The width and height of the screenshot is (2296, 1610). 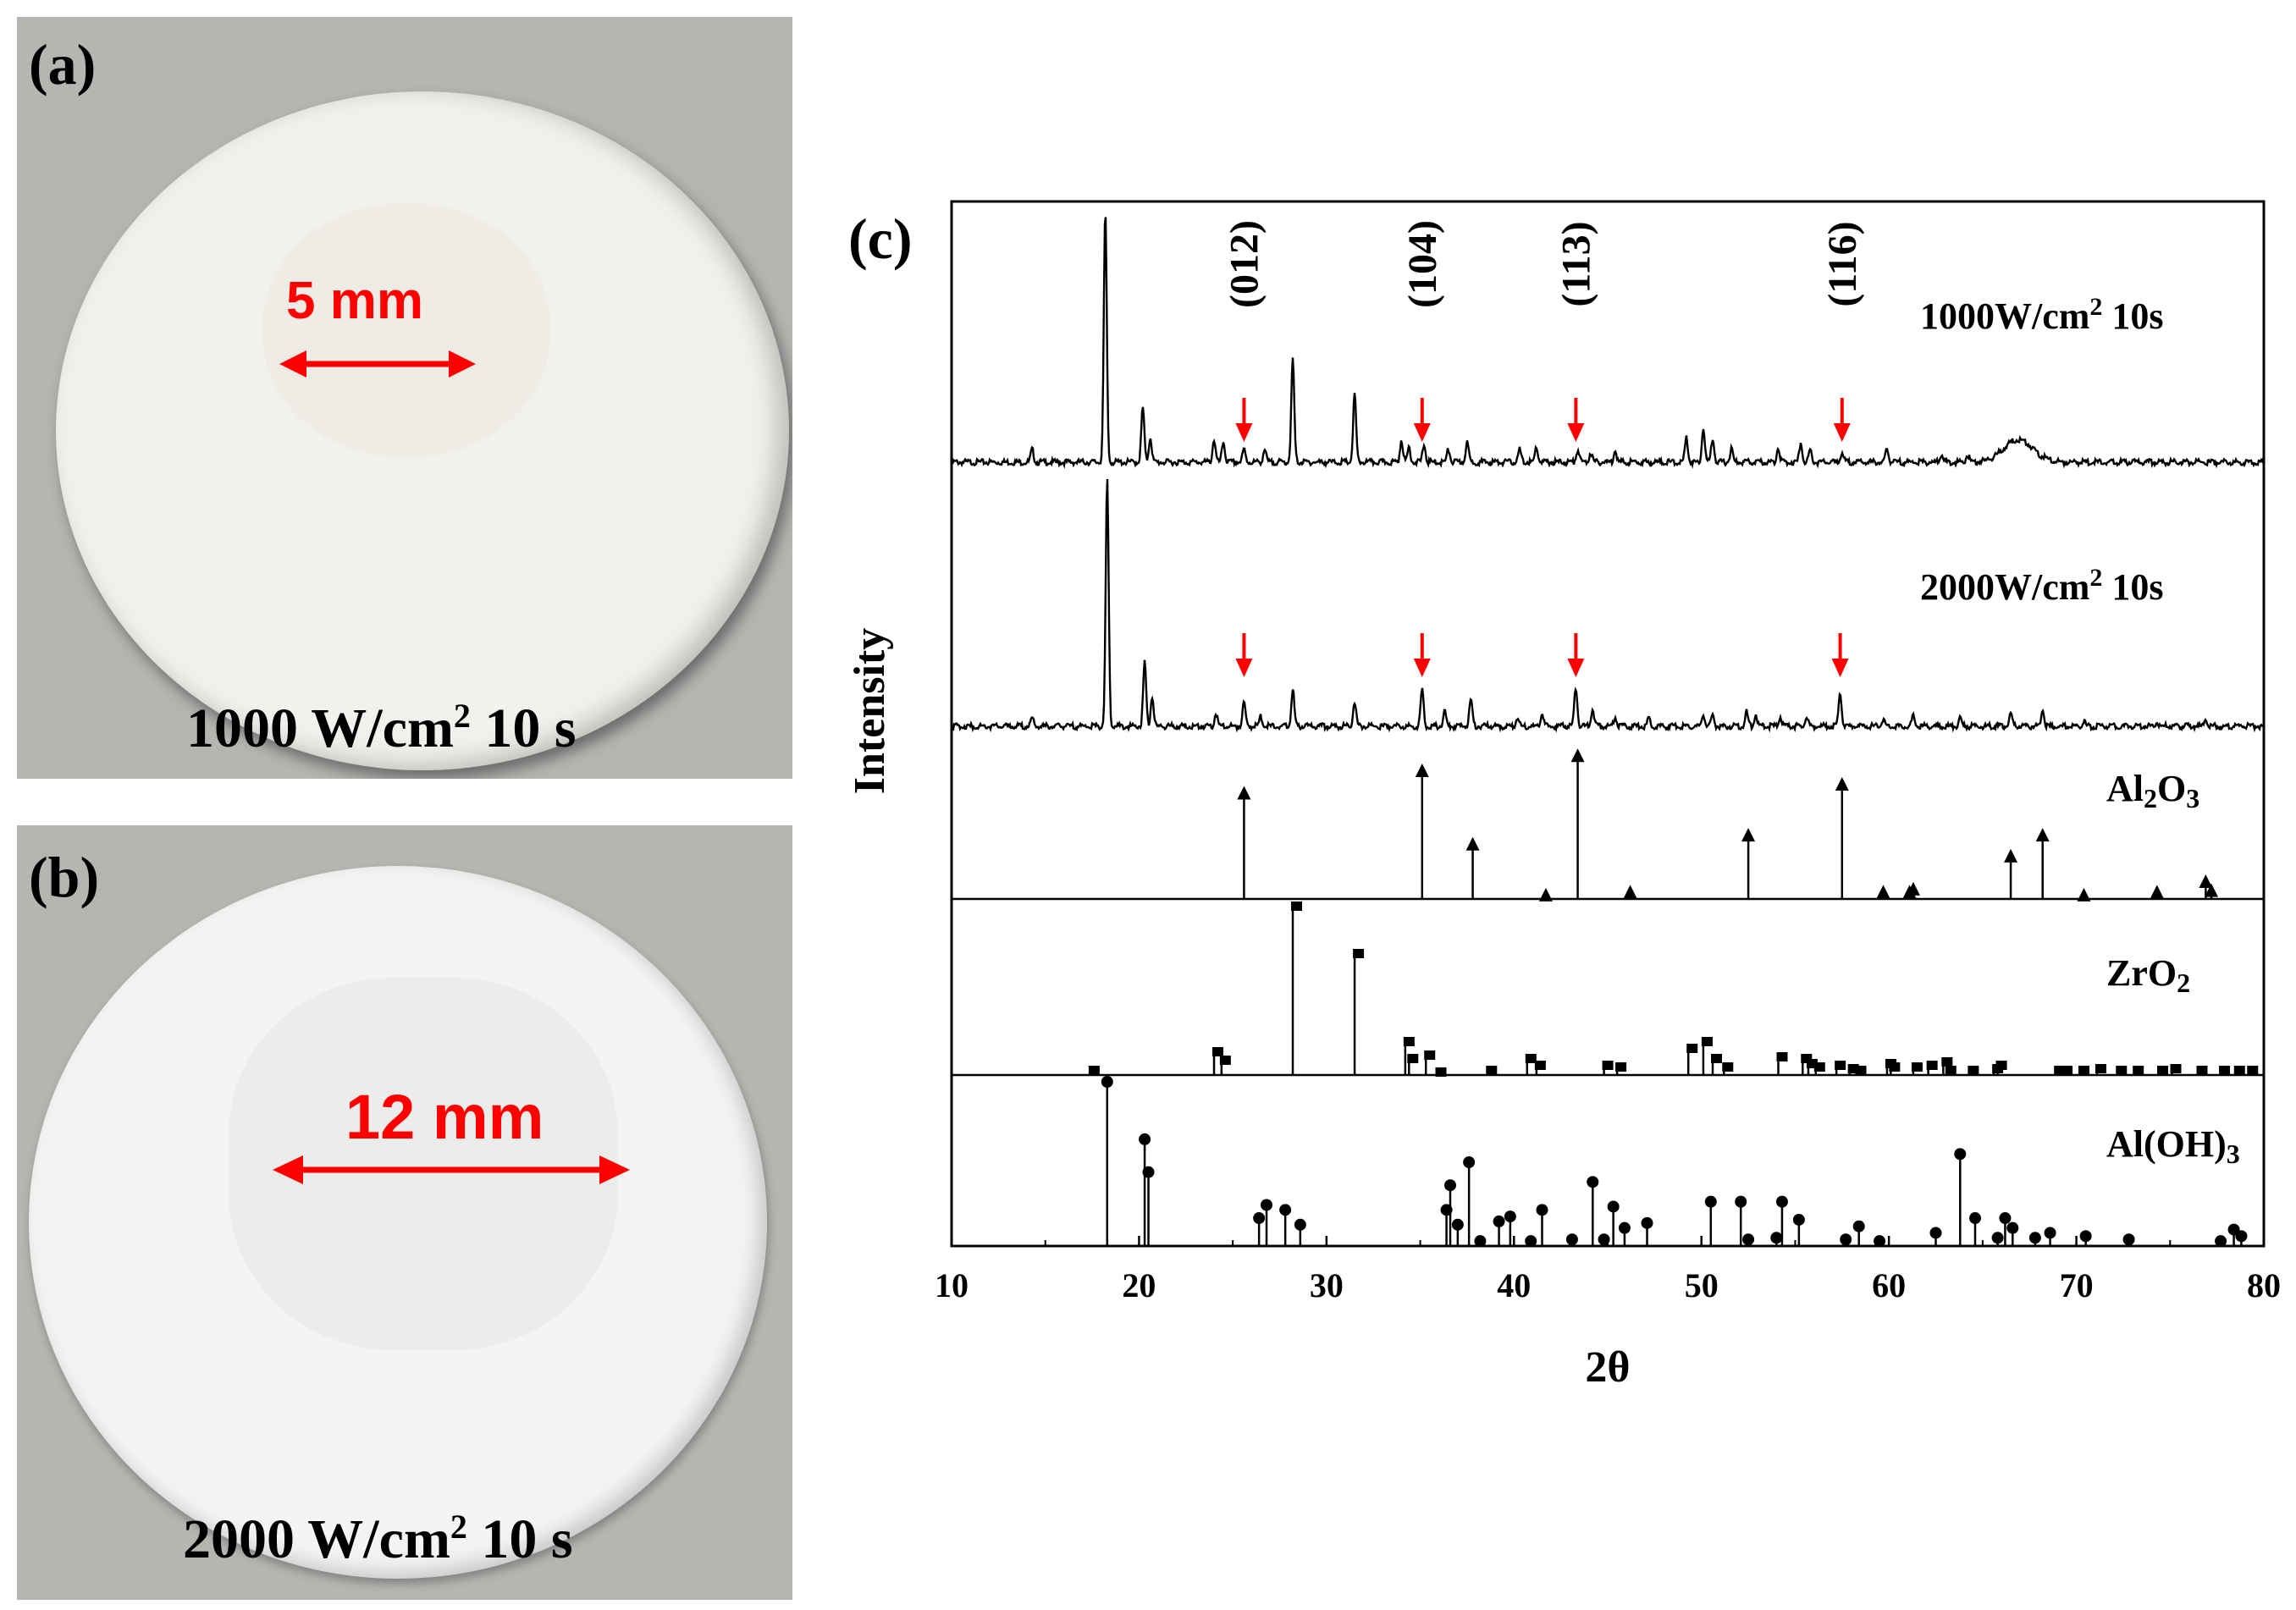 What do you see at coordinates (2148, 975) in the screenshot?
I see `reference-label-1: ZrO2` at bounding box center [2148, 975].